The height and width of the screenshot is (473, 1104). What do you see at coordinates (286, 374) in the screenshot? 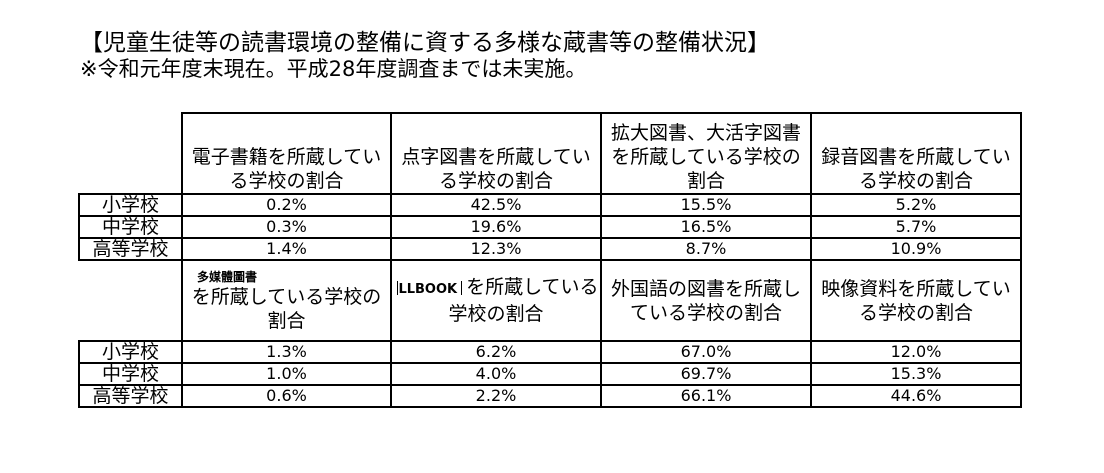
I see `table-cell: 1.0%` at bounding box center [286, 374].